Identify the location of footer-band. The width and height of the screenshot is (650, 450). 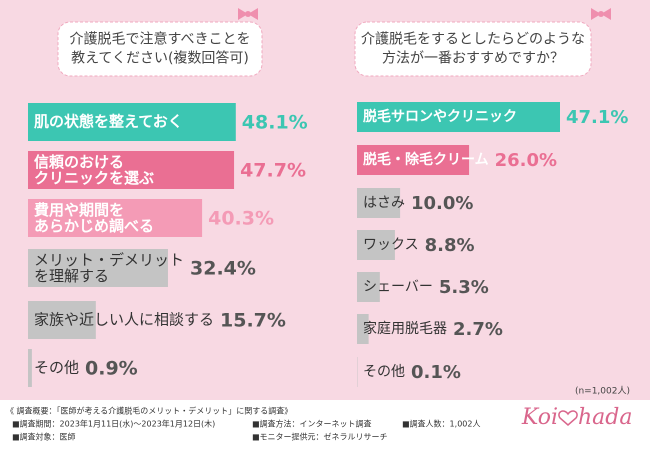
(325, 425).